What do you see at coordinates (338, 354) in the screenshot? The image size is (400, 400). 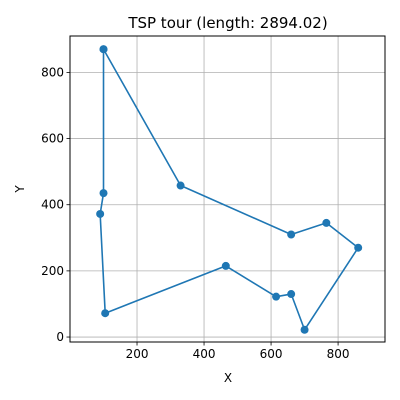 I see `x-tick-label: 800` at bounding box center [338, 354].